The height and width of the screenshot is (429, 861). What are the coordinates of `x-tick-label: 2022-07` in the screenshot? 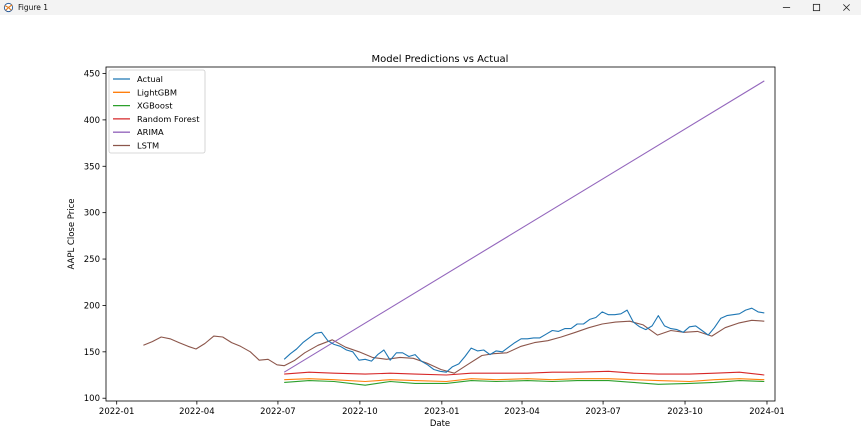 It's located at (278, 412).